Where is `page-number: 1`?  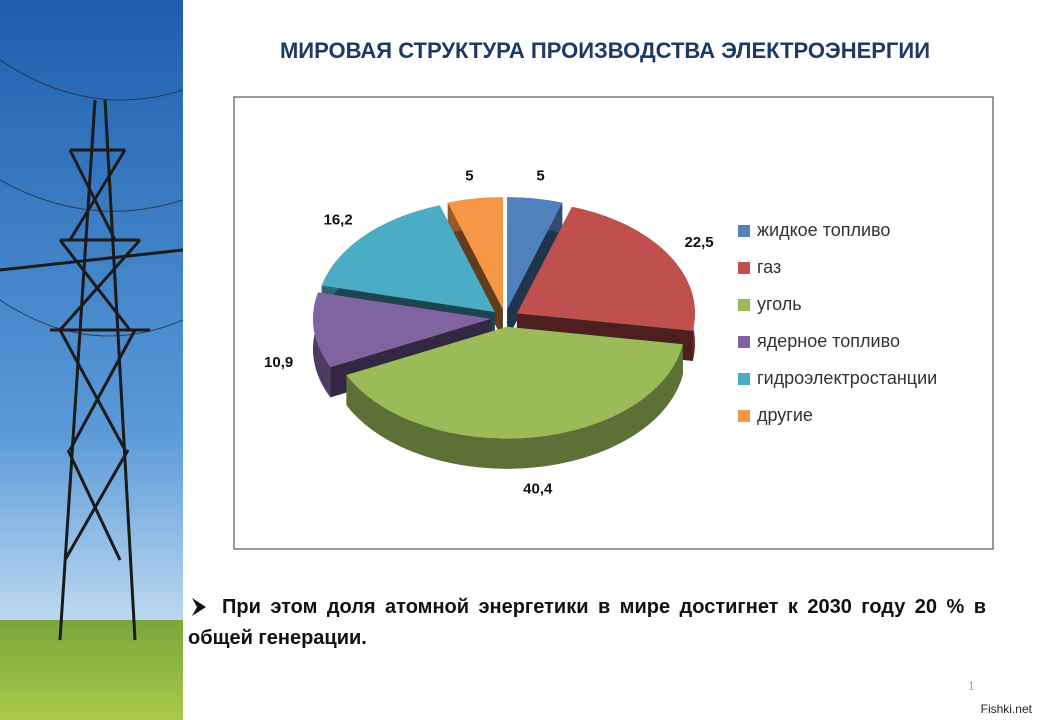 page-number: 1 is located at coordinates (971, 685).